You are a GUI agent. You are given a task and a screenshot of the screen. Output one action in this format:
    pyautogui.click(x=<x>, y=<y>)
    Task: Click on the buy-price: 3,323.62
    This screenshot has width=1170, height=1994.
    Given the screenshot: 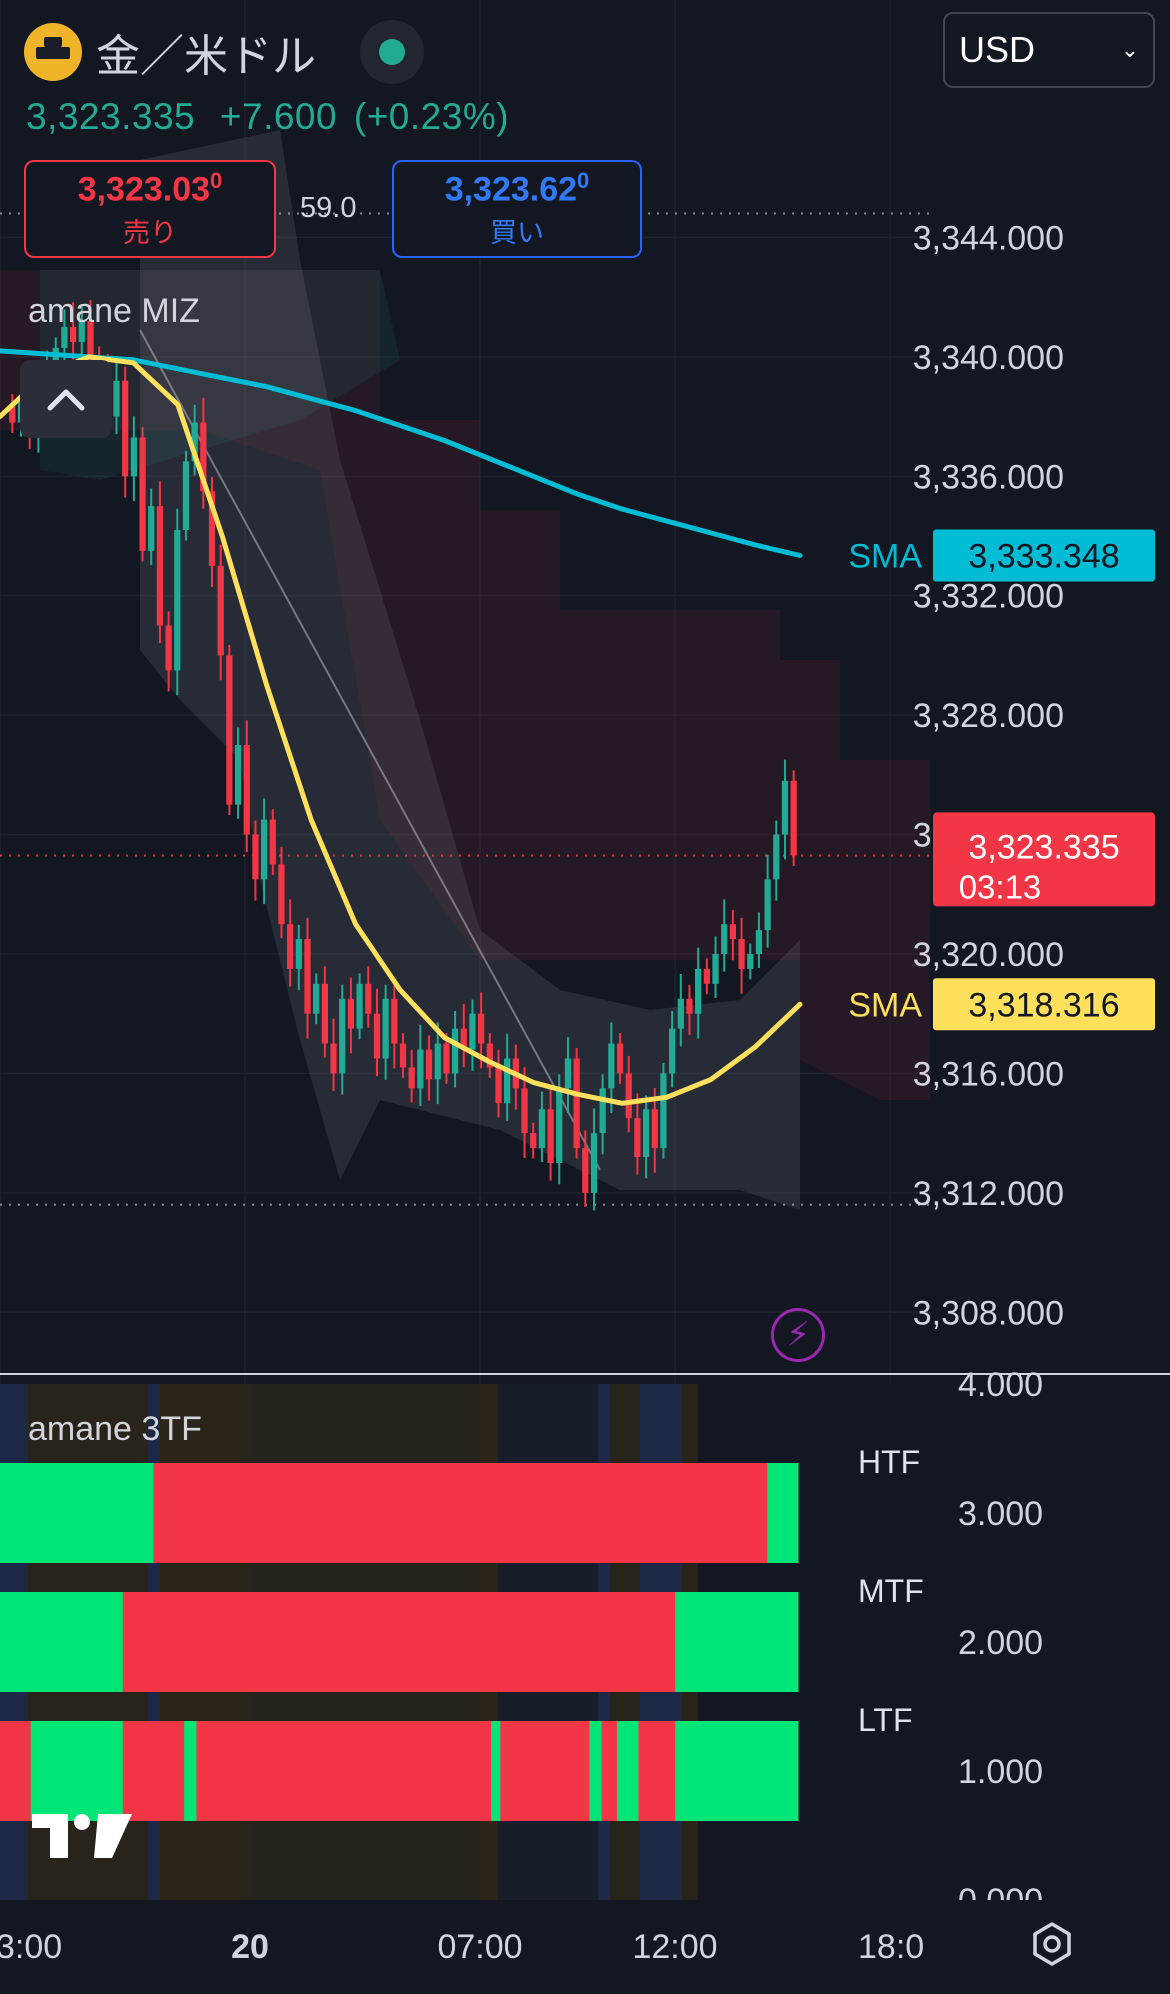 What is the action you would take?
    pyautogui.click(x=511, y=189)
    